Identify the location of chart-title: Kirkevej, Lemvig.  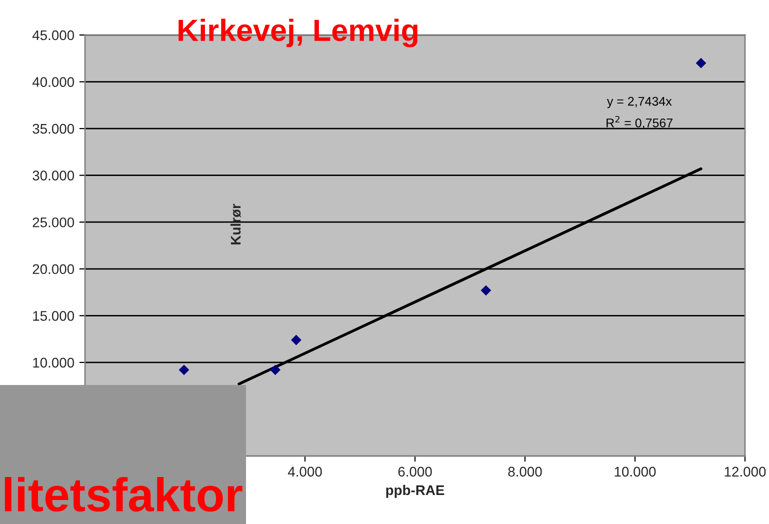
(298, 33).